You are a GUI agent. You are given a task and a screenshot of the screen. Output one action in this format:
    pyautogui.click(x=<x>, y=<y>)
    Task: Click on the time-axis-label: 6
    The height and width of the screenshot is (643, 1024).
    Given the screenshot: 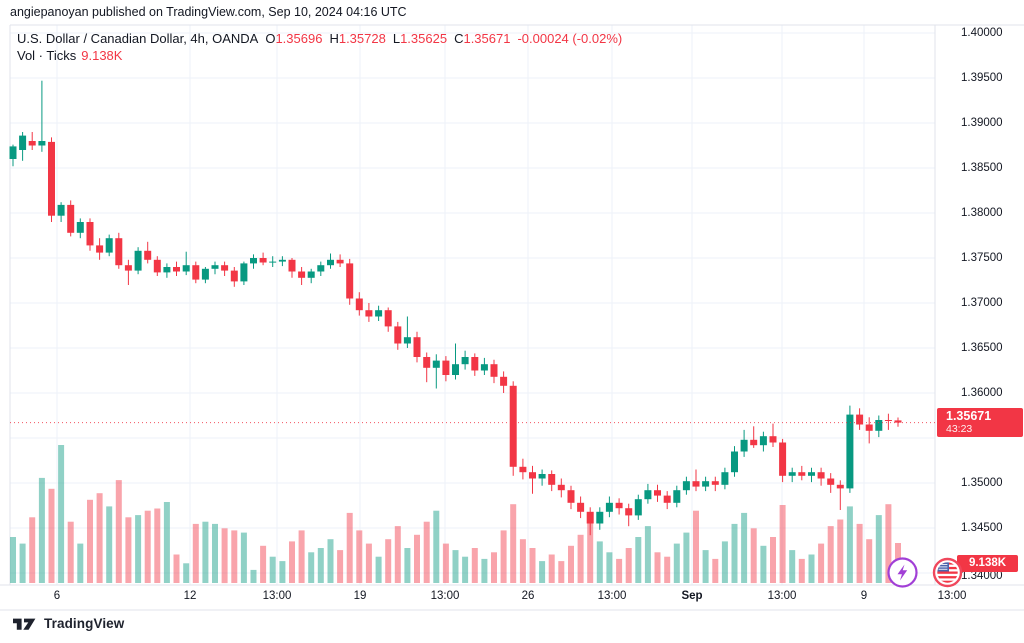 What is the action you would take?
    pyautogui.click(x=57, y=596)
    